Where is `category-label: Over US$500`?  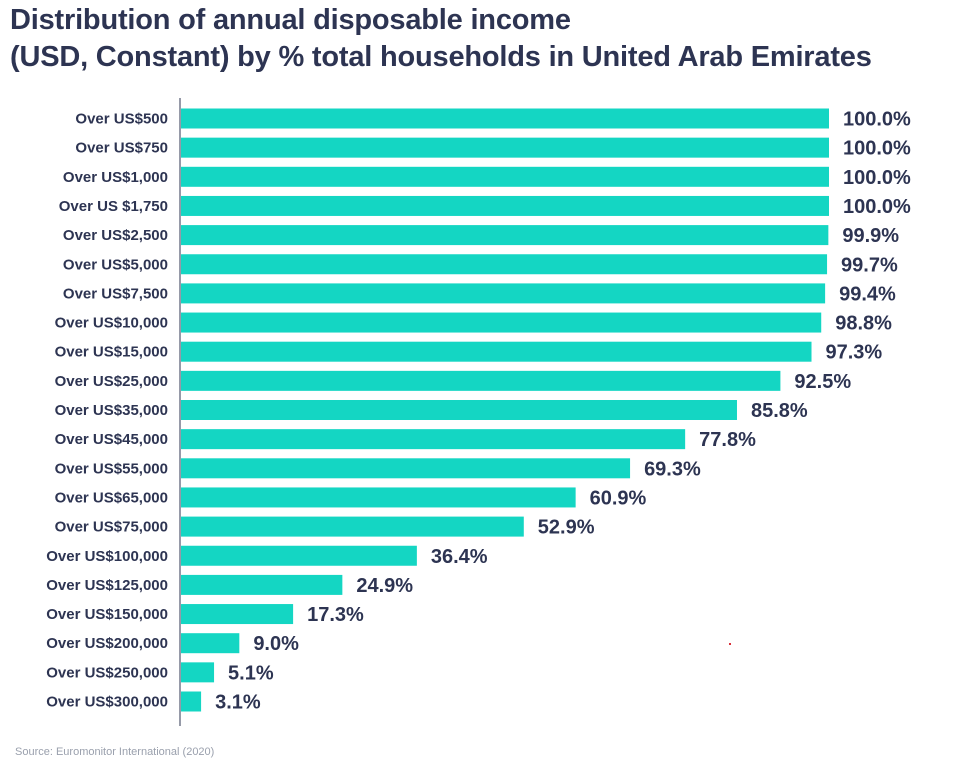 category-label: Over US$500 is located at coordinates (121, 119).